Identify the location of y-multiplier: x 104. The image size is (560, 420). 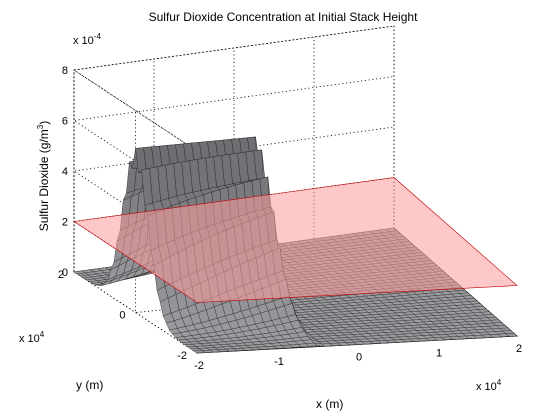
(32, 337).